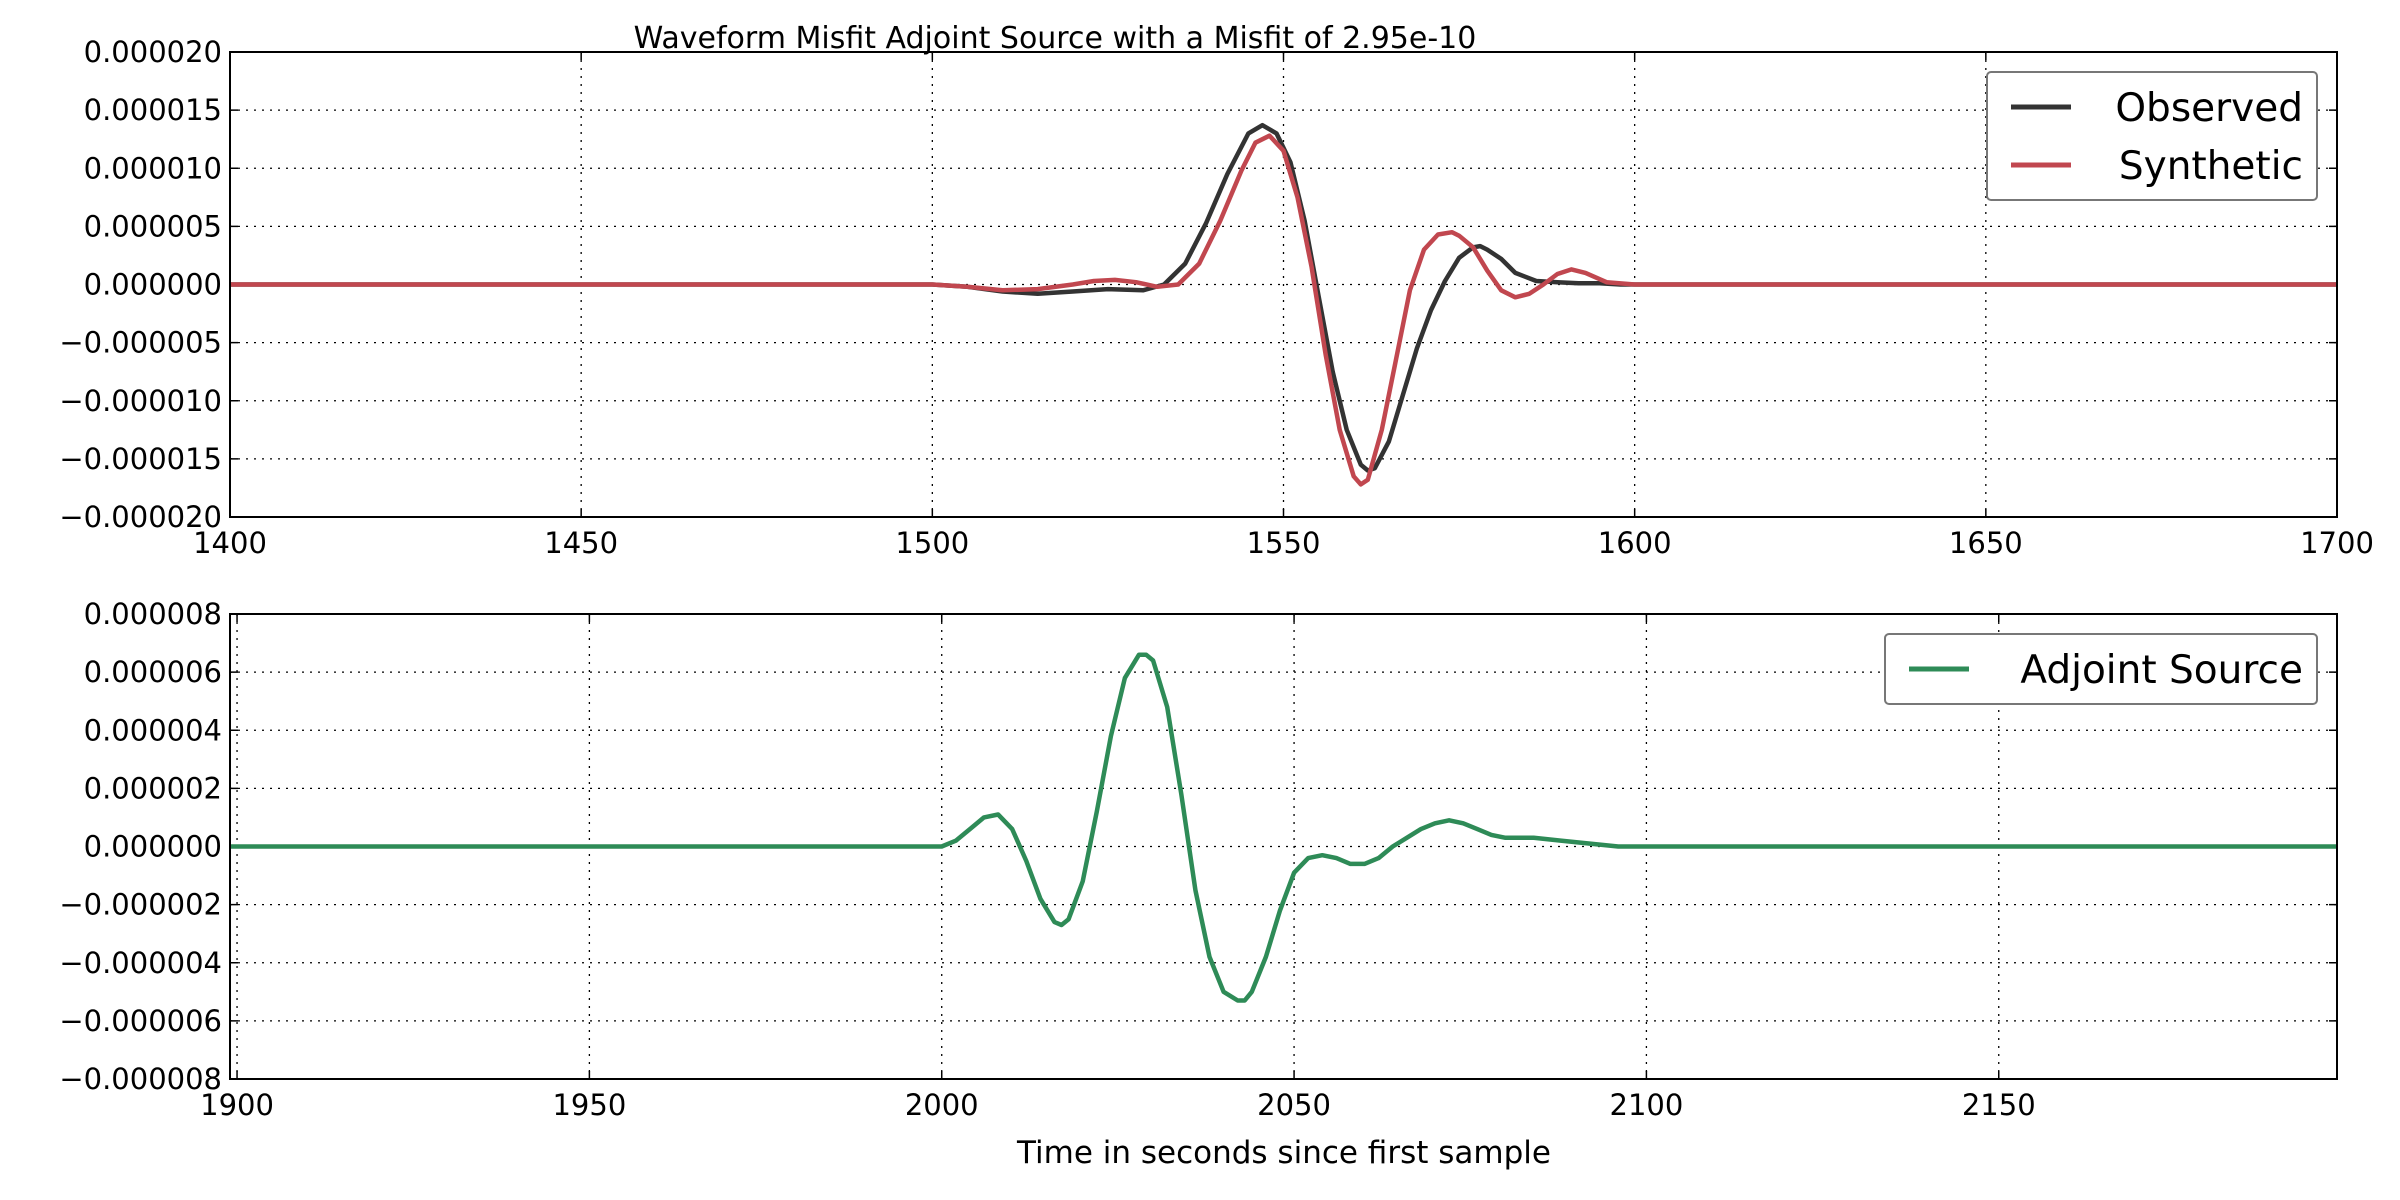  What do you see at coordinates (153, 672) in the screenshot?
I see `y-tick-label: 0.000006` at bounding box center [153, 672].